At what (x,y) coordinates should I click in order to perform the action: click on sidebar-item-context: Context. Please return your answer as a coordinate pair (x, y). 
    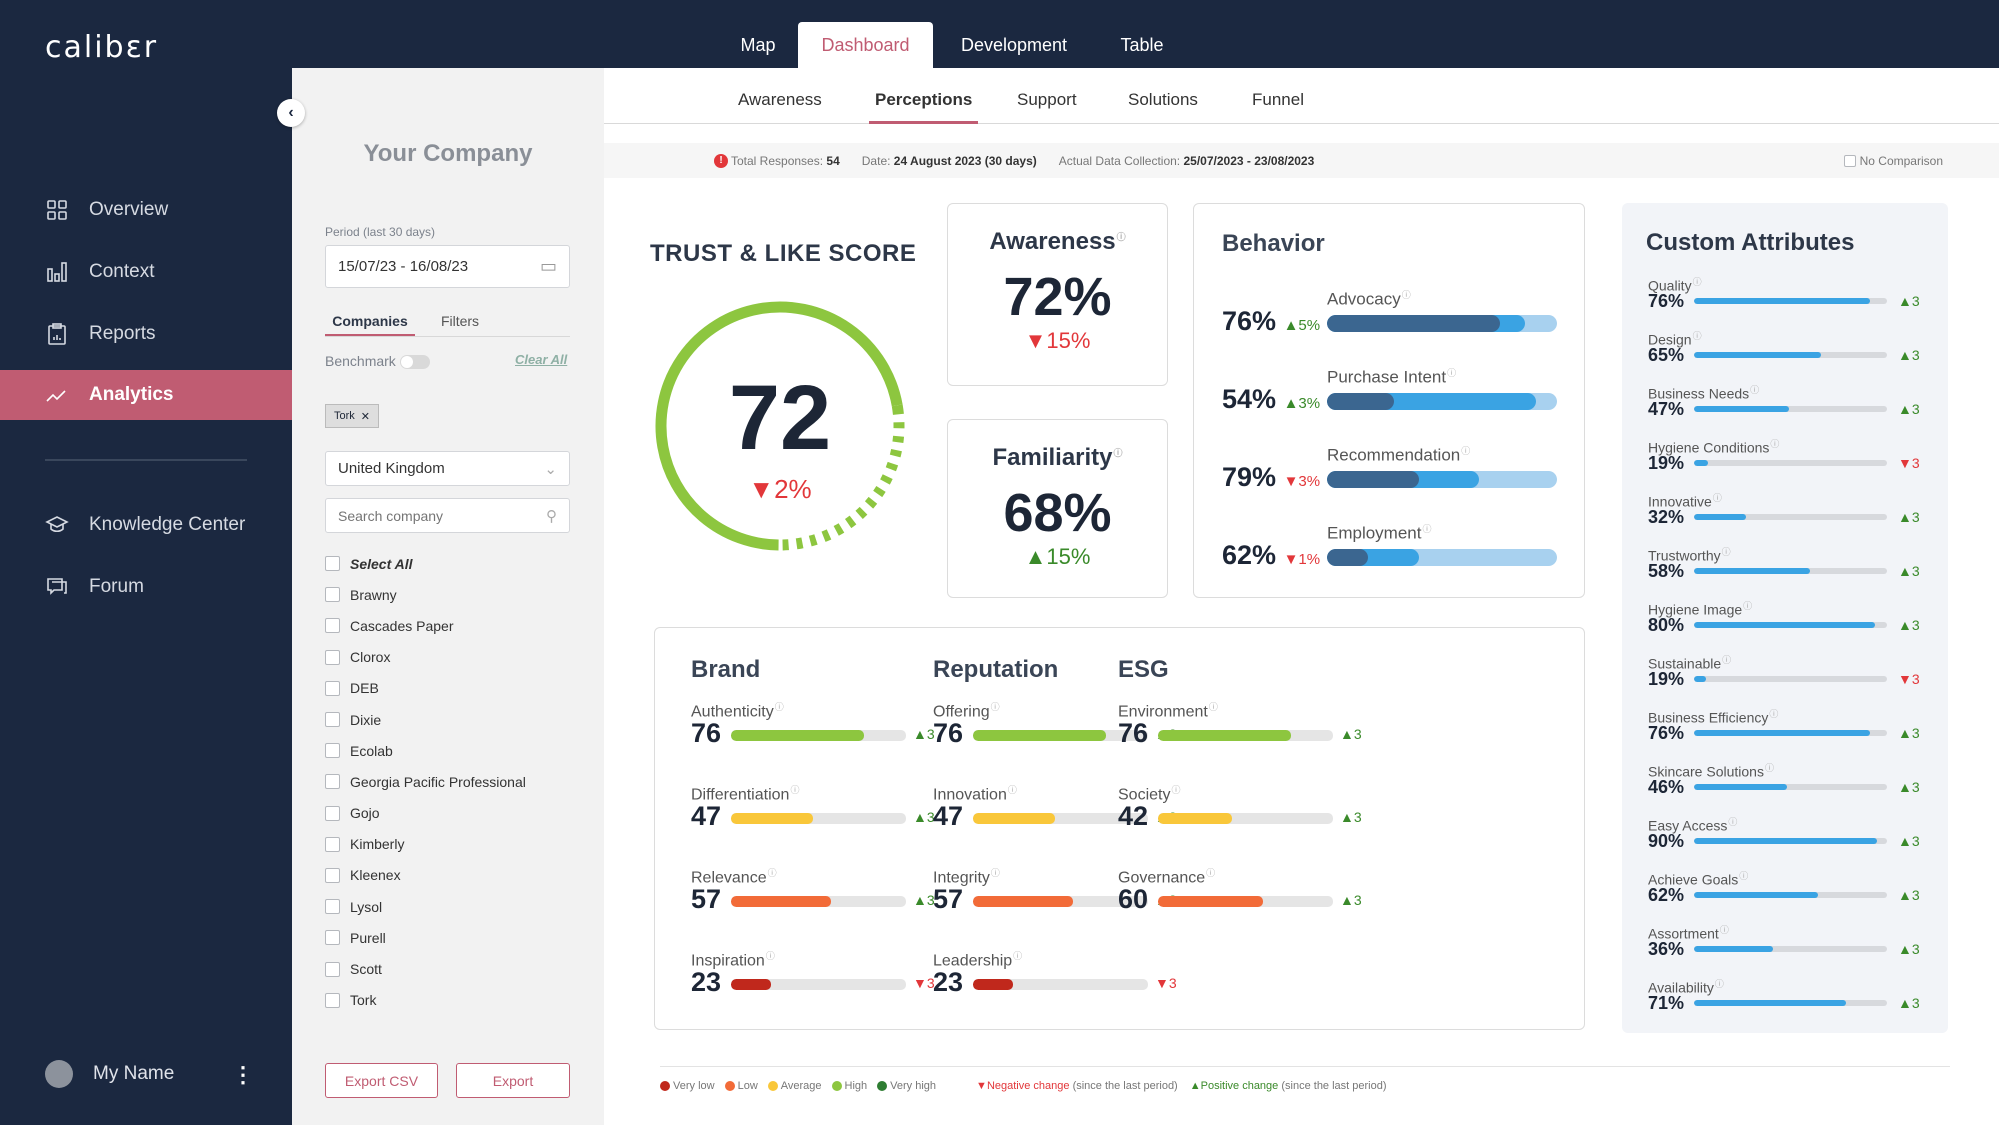
    Looking at the image, I should click on (146, 272).